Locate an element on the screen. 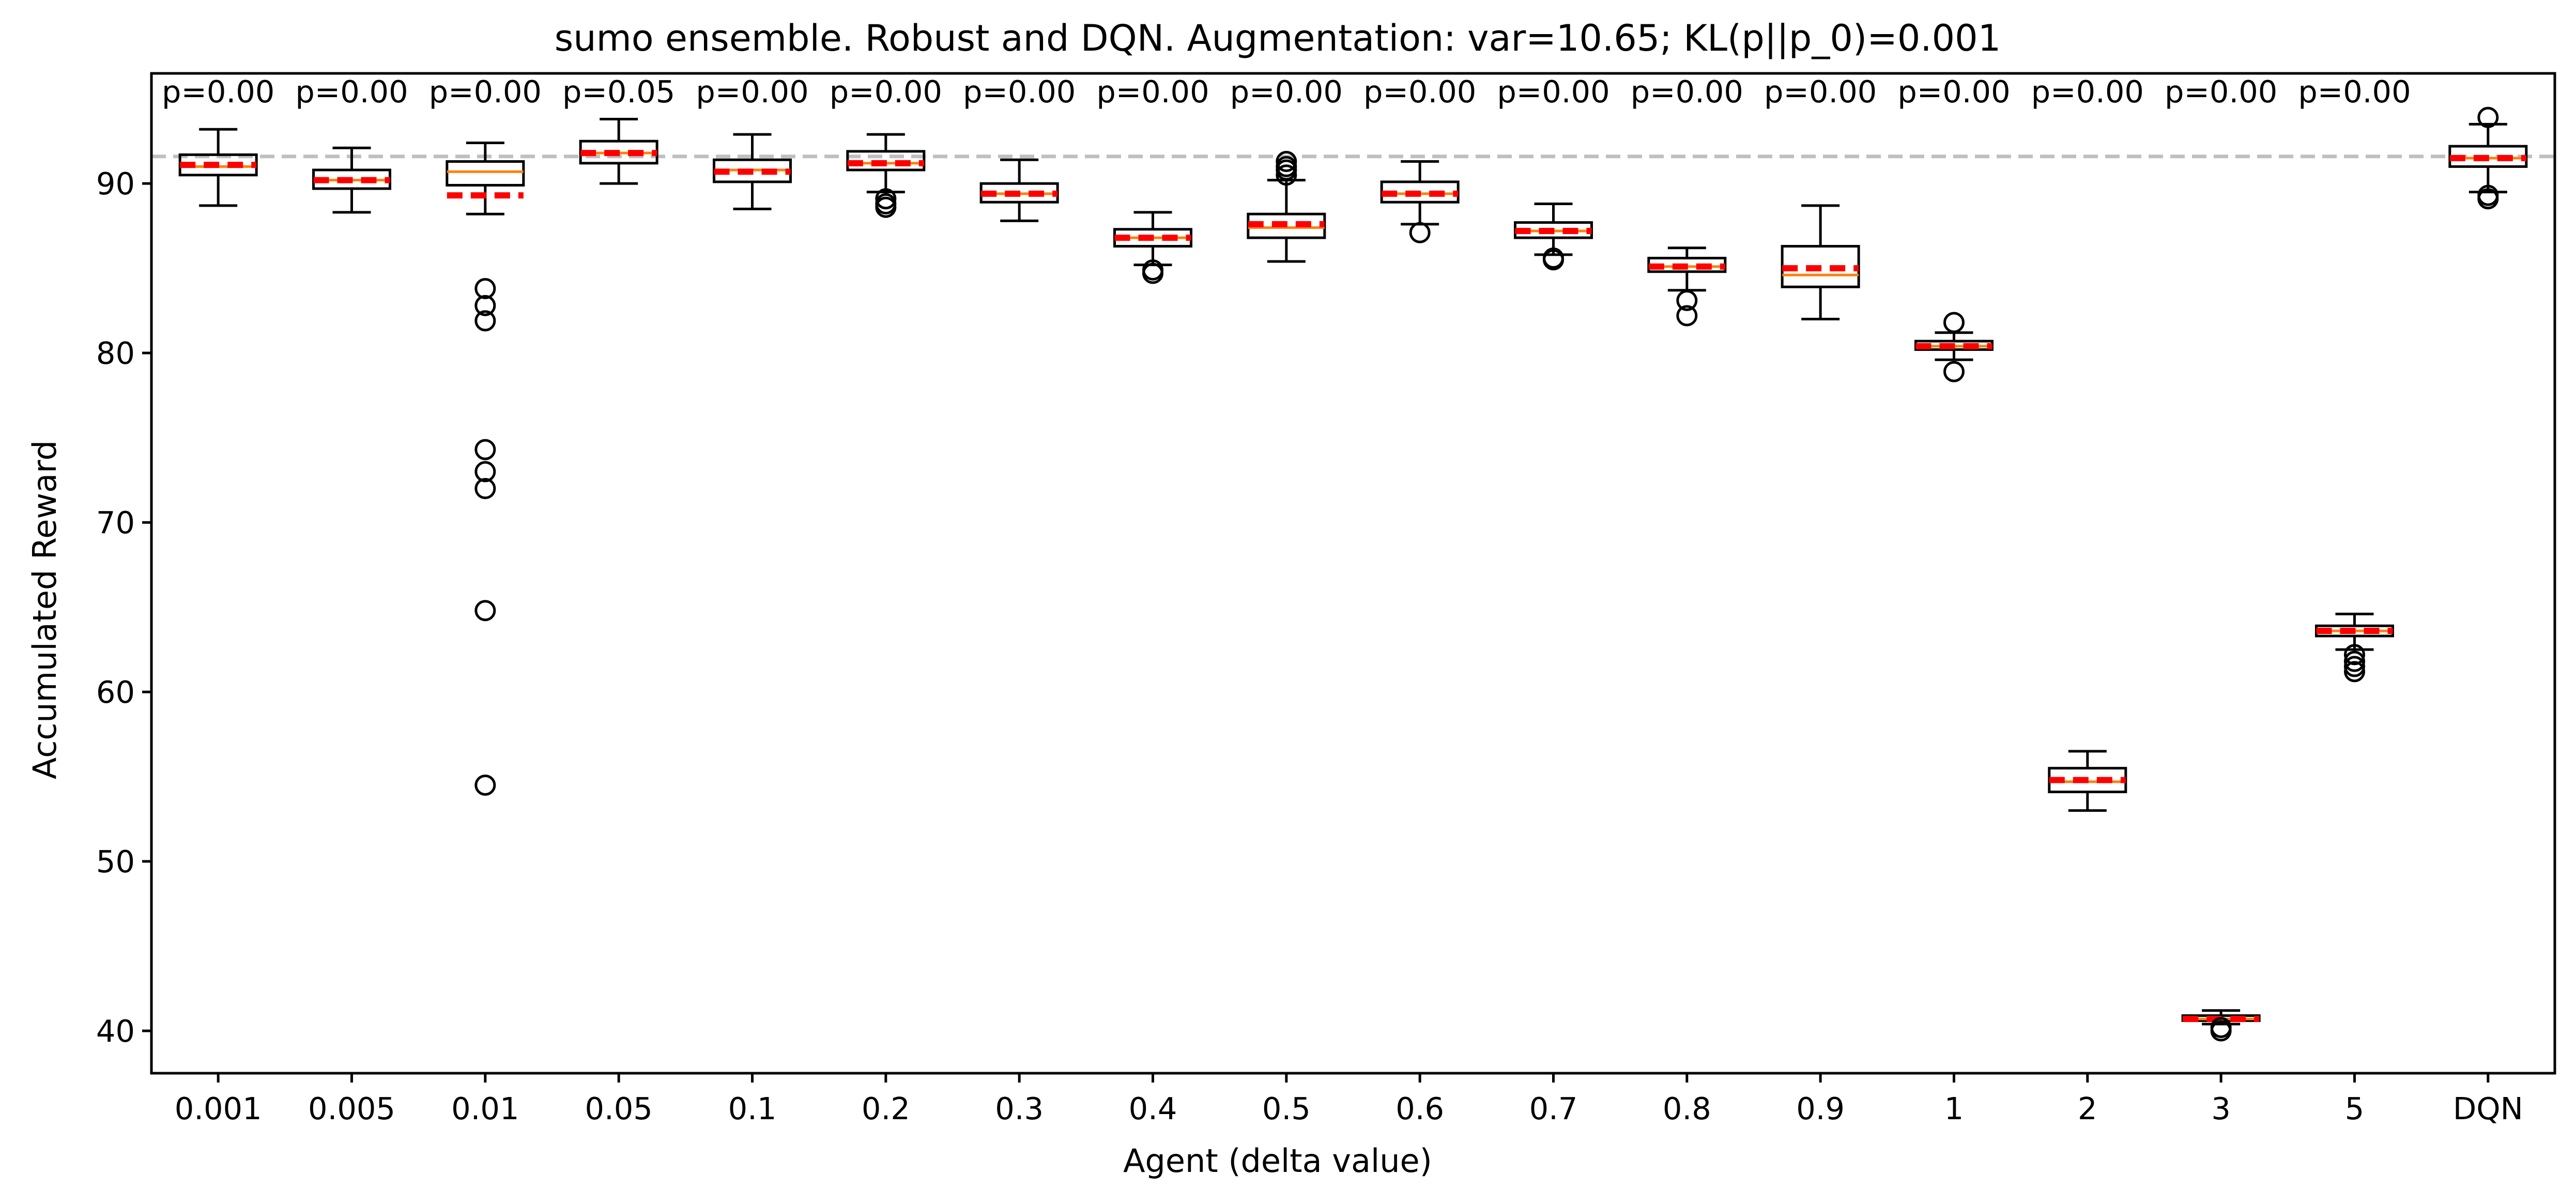 The image size is (2576, 1190). box-0.7 is located at coordinates (1553, 237).